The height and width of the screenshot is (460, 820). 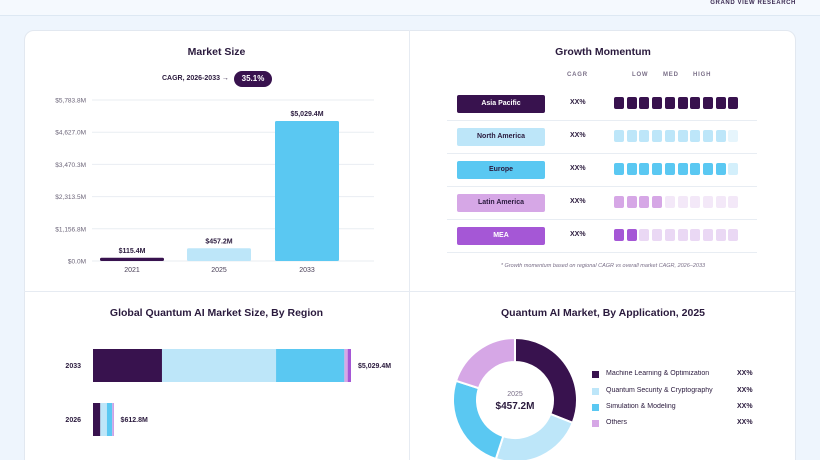 What do you see at coordinates (640, 75) in the screenshot?
I see `col-low-header: LOW` at bounding box center [640, 75].